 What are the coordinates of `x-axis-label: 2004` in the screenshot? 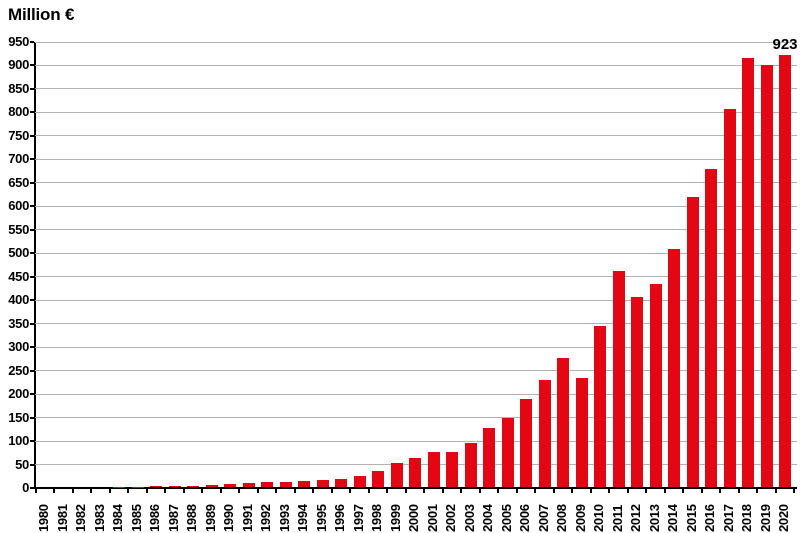 It's located at (487, 518).